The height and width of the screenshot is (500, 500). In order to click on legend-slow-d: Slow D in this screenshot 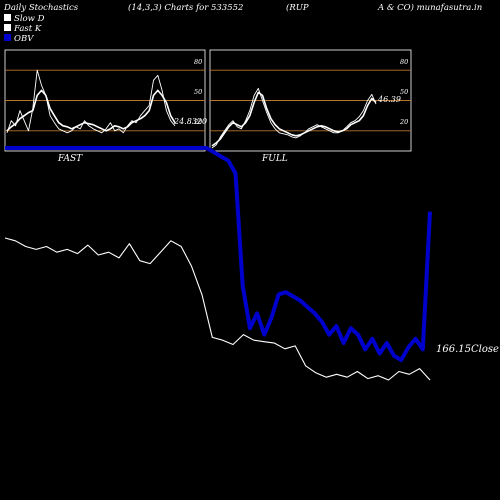, I will do `click(29, 19)`.